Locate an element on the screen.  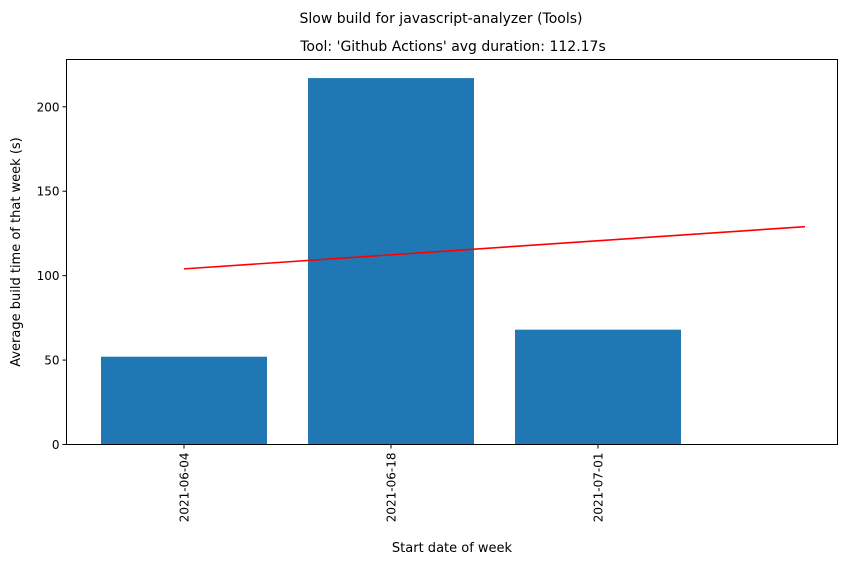
x-tick-label: 2021-07-01 is located at coordinates (599, 488).